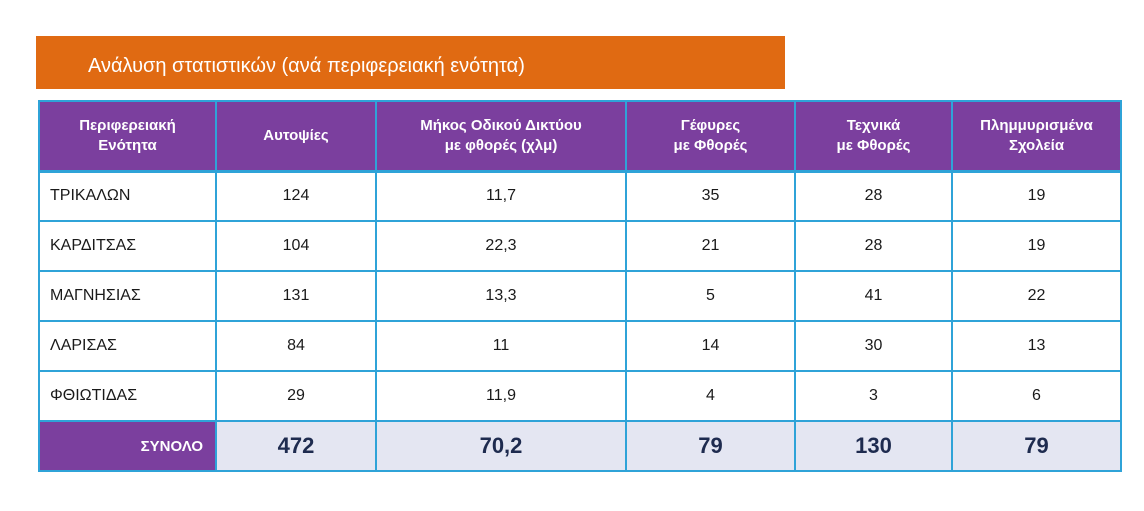 This screenshot has height=511, width=1144. I want to click on column-header-line: Μήκος Οδικού Δικτύου, so click(501, 125).